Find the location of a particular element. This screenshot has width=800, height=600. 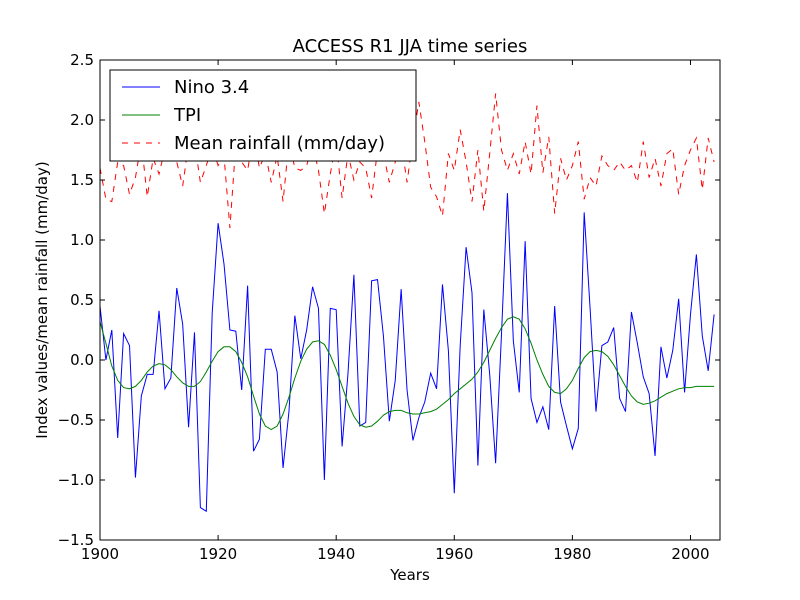

x-tick-label: 1940 is located at coordinates (336, 554).